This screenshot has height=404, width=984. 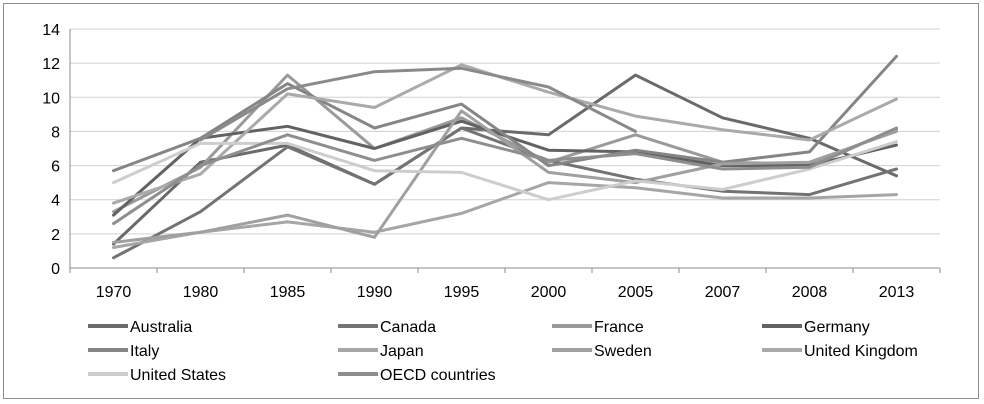 What do you see at coordinates (438, 375) in the screenshot?
I see `legend-label-oecd-countries: OECD countries` at bounding box center [438, 375].